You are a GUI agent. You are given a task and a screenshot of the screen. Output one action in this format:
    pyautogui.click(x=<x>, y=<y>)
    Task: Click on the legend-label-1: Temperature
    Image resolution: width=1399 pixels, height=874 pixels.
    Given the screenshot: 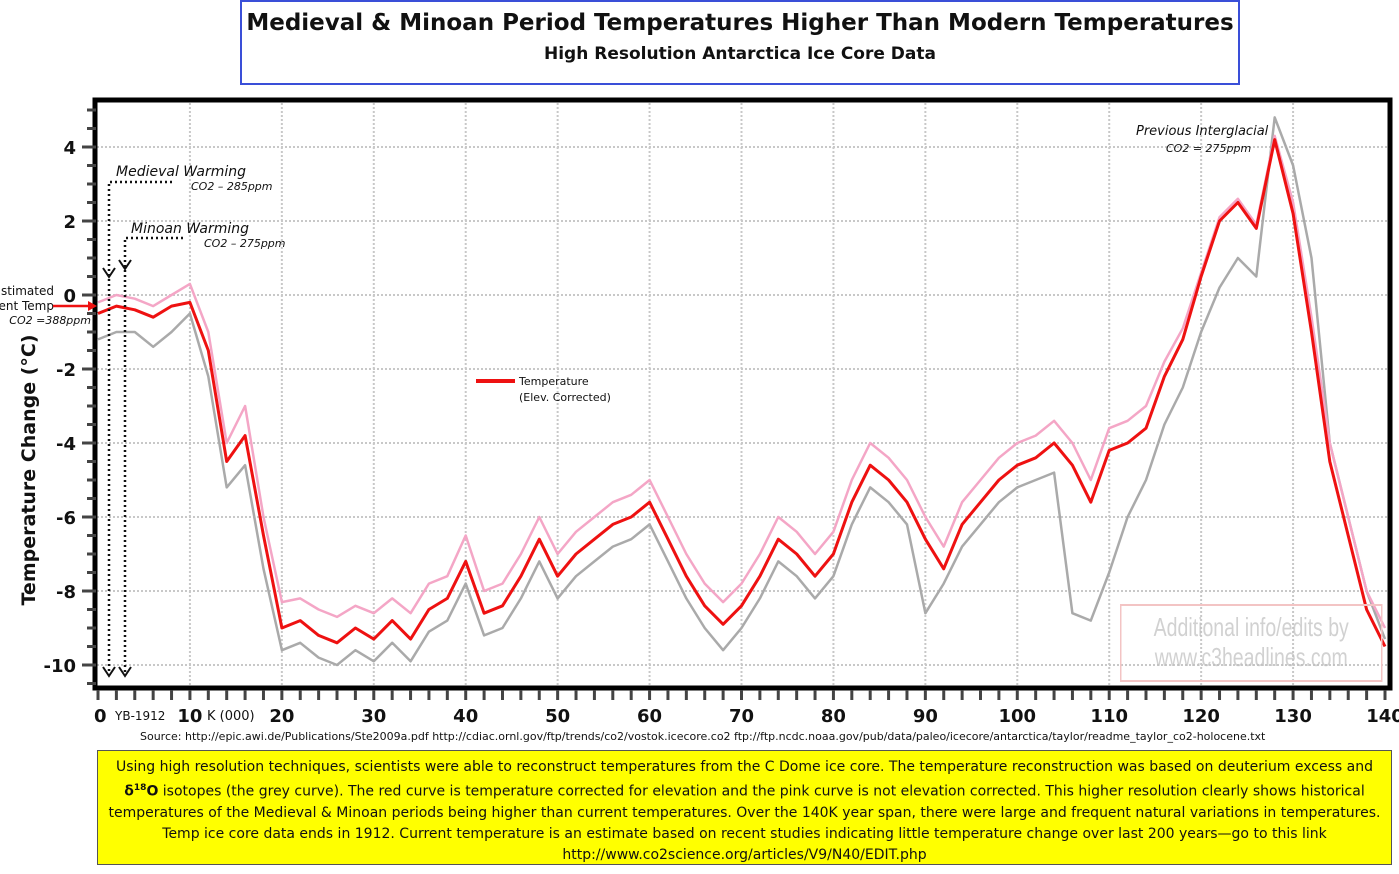 What is the action you would take?
    pyautogui.click(x=553, y=381)
    